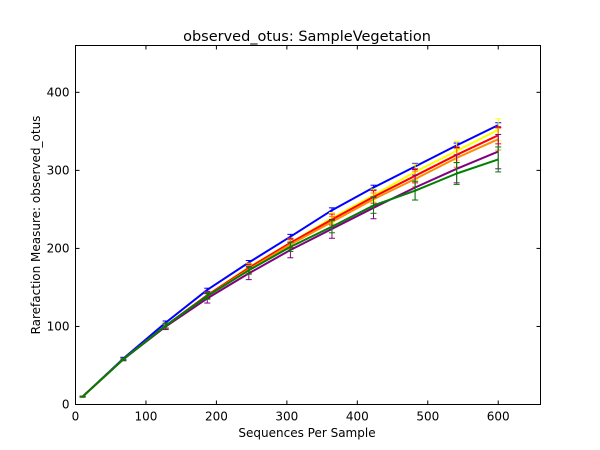 The image size is (600, 450). What do you see at coordinates (66, 405) in the screenshot?
I see `y-tick-label: 0` at bounding box center [66, 405].